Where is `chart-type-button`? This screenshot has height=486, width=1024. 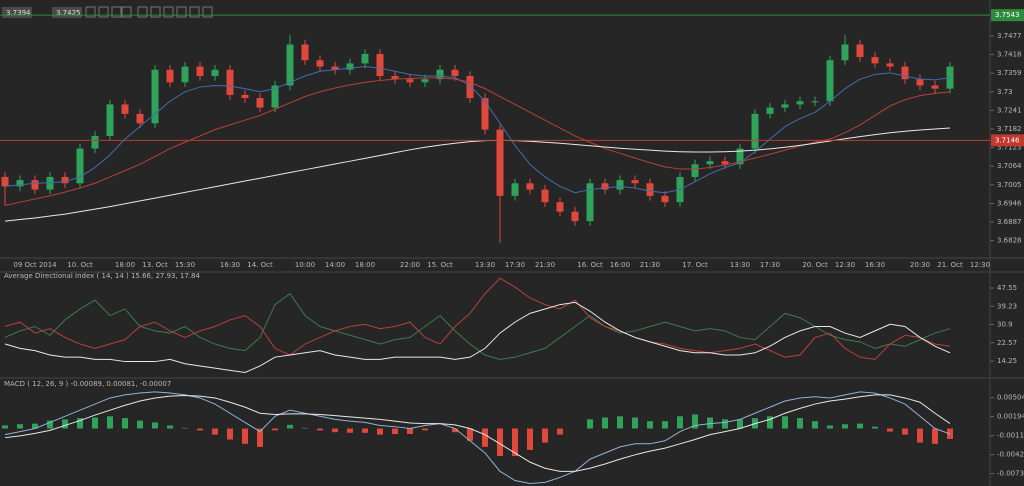 chart-type-button is located at coordinates (126, 12).